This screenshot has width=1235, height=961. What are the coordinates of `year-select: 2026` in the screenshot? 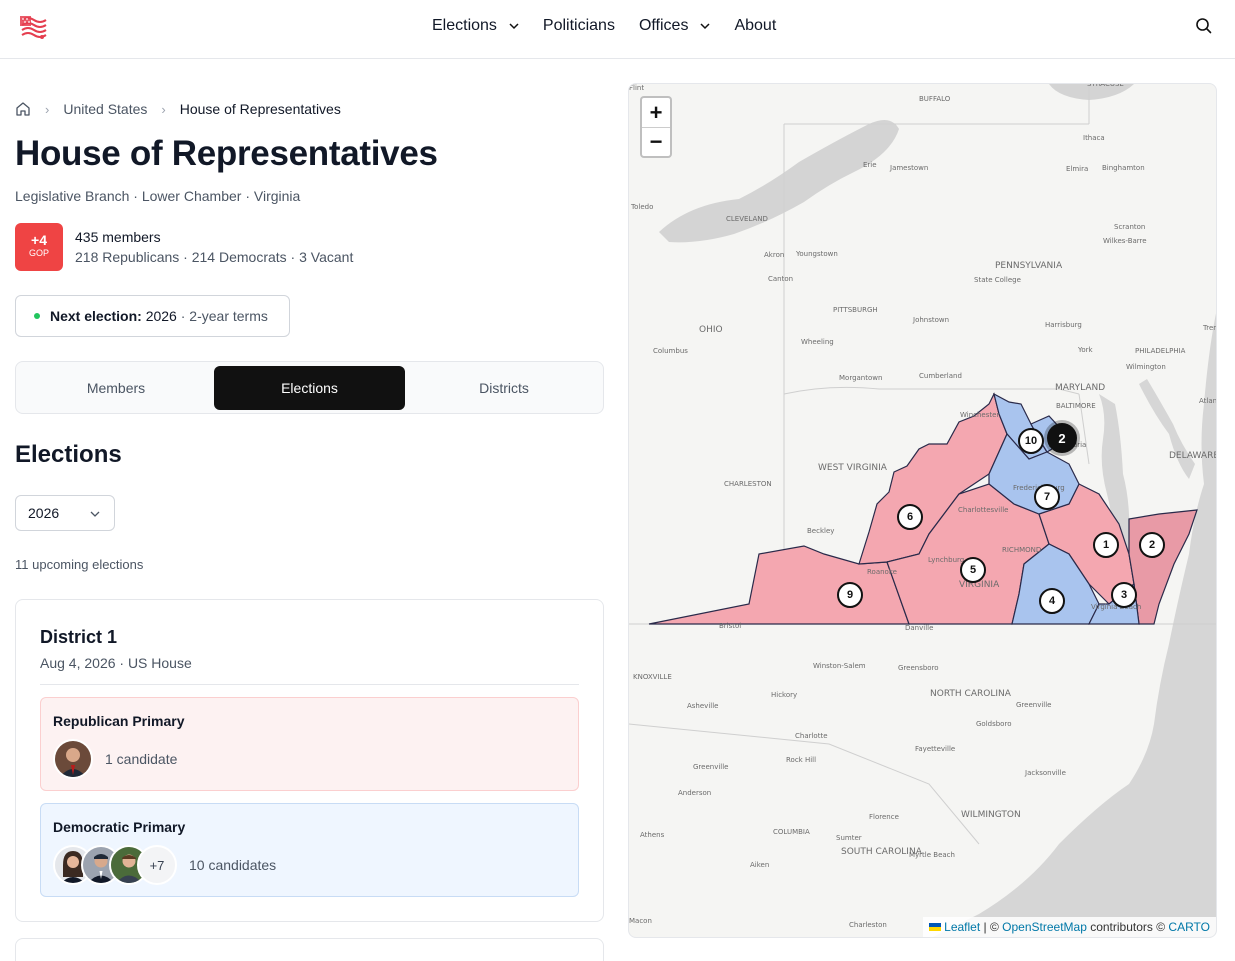 It's located at (65, 513).